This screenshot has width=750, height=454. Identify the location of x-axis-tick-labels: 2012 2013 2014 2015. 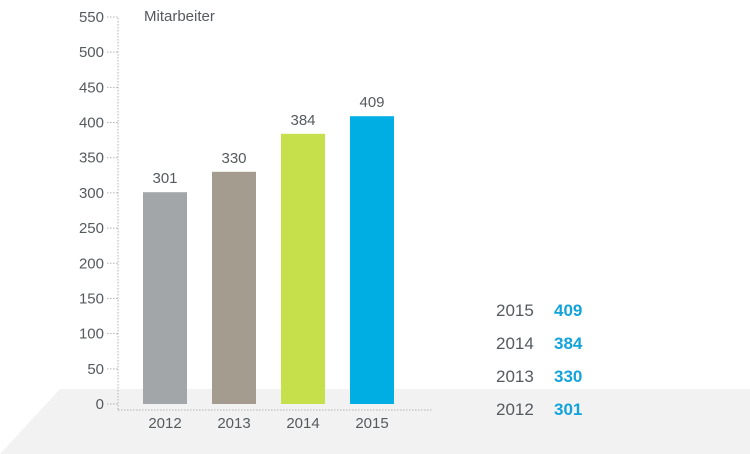
(268, 423).